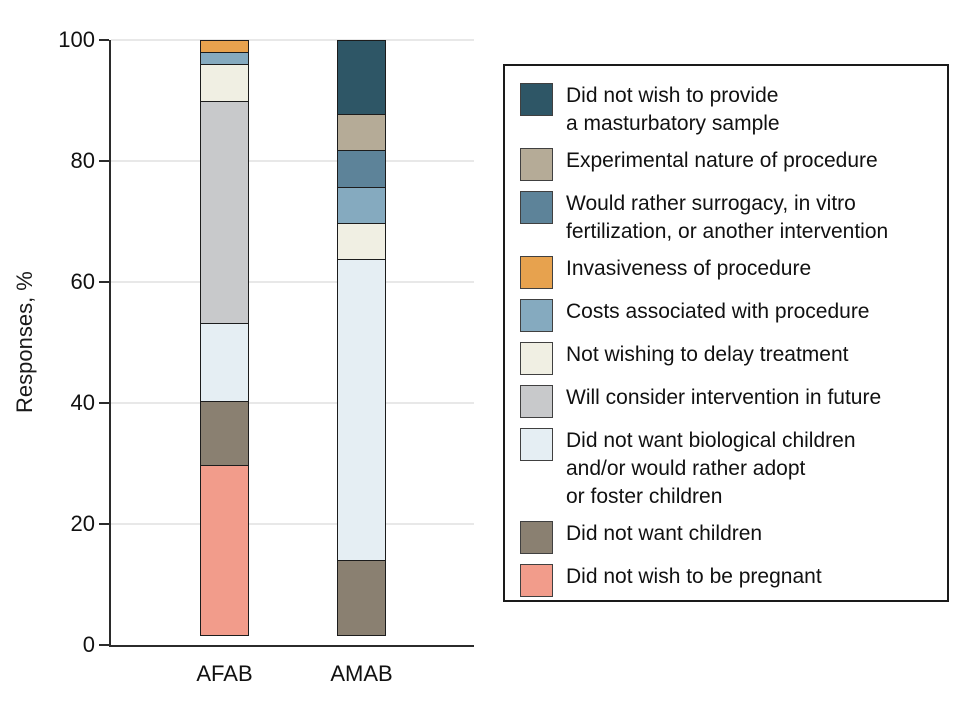 This screenshot has height=711, width=957. I want to click on legend-label: Experimental nature of procedure, so click(722, 161).